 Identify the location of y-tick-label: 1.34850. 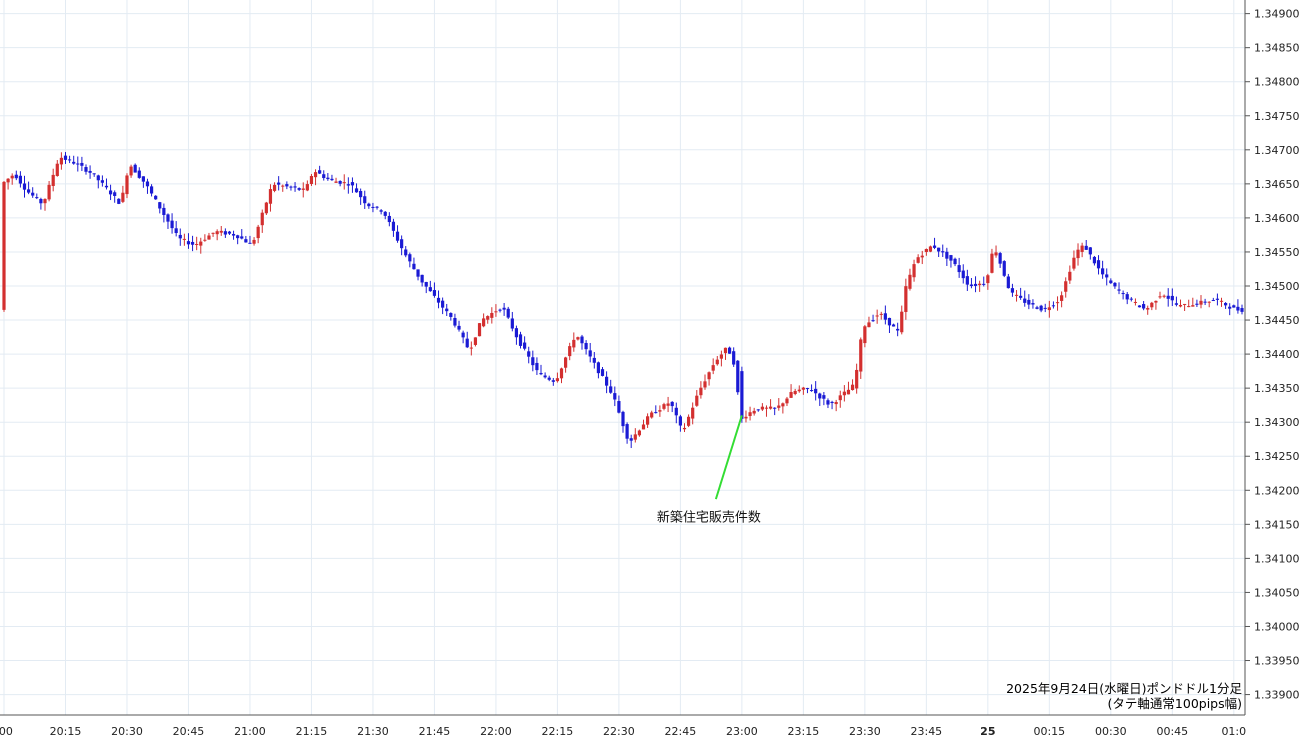
(1277, 48).